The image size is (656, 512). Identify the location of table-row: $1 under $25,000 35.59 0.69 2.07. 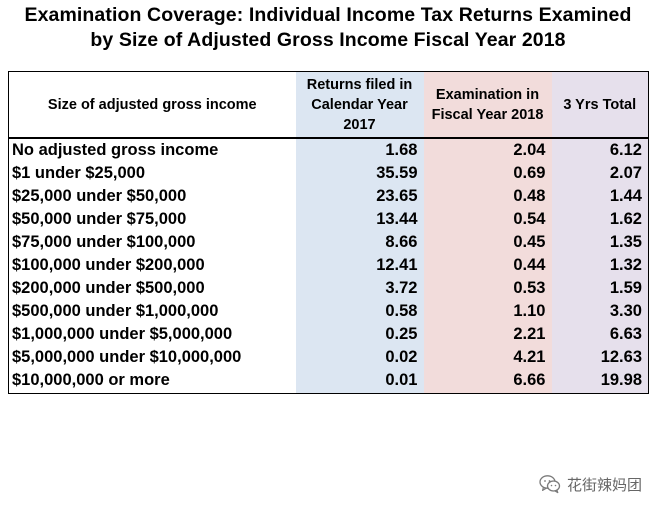
(328, 173).